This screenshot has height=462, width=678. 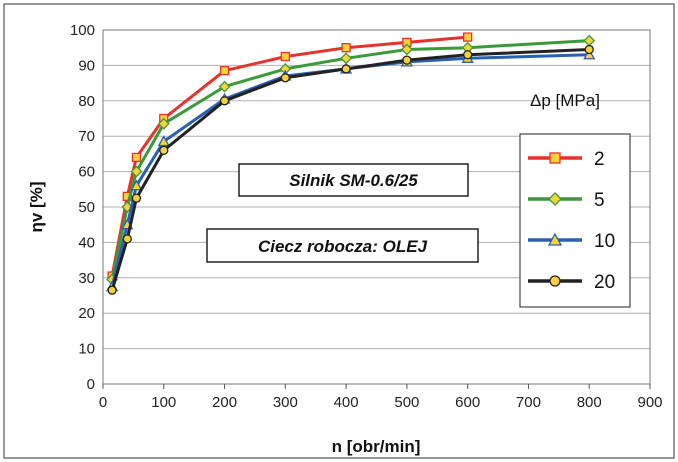 What do you see at coordinates (565, 100) in the screenshot?
I see `legend-title: Δp [MPa]` at bounding box center [565, 100].